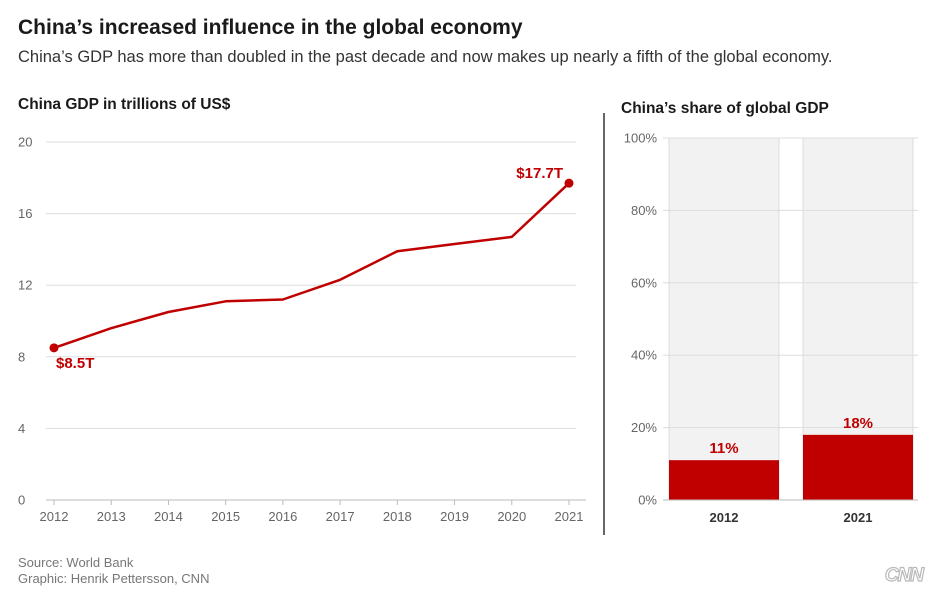 Image resolution: width=943 pixels, height=601 pixels. I want to click on x-tick-label: 2015, so click(225, 516).